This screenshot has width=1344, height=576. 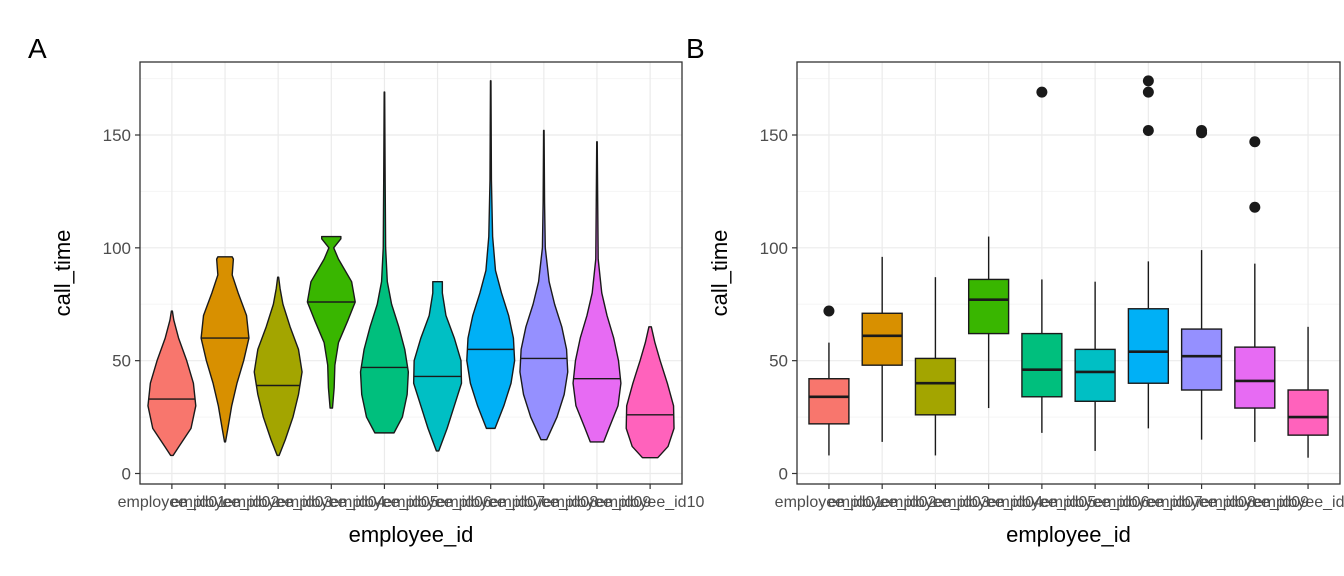 What do you see at coordinates (172, 383) in the screenshot?
I see `violin-employee_id01` at bounding box center [172, 383].